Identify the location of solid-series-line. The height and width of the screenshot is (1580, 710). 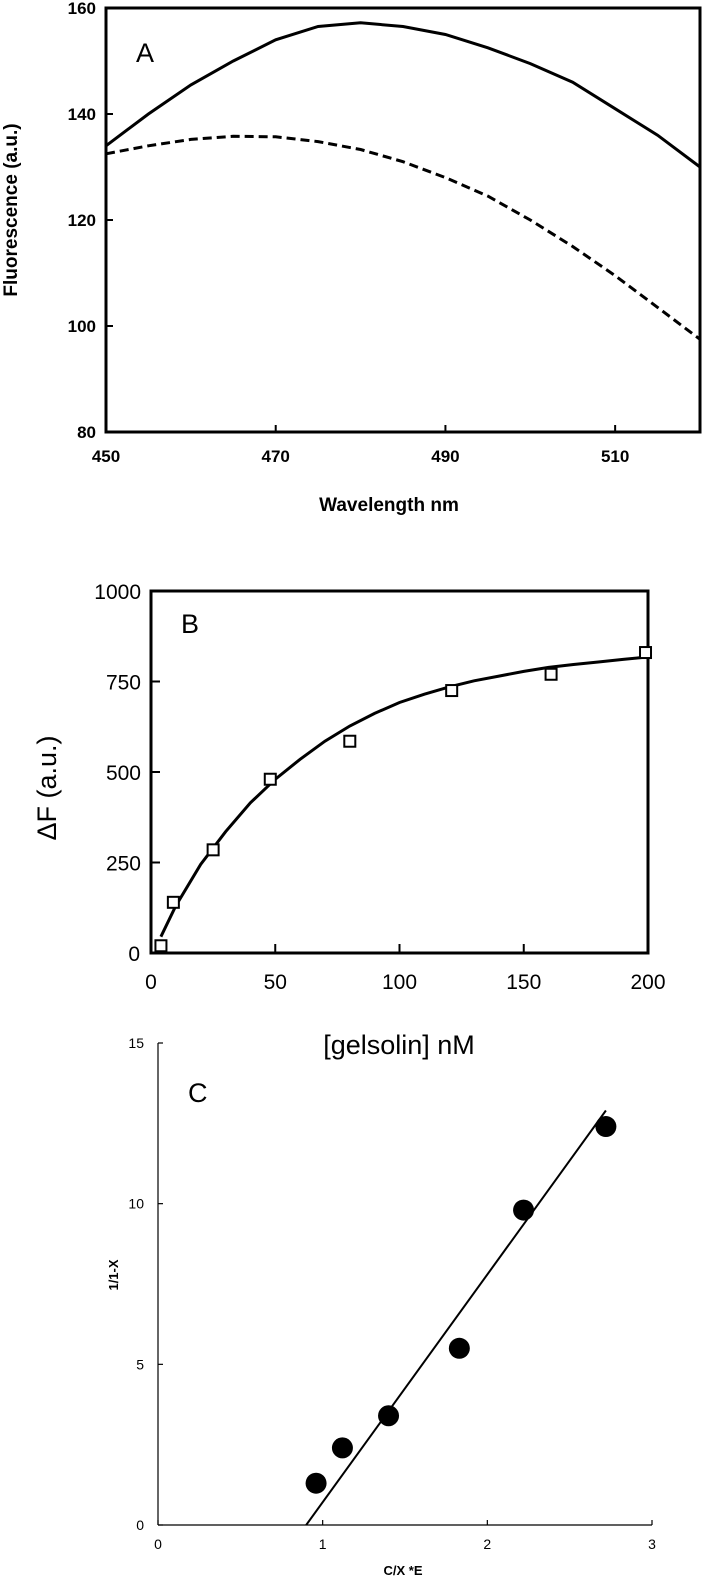
(403, 95).